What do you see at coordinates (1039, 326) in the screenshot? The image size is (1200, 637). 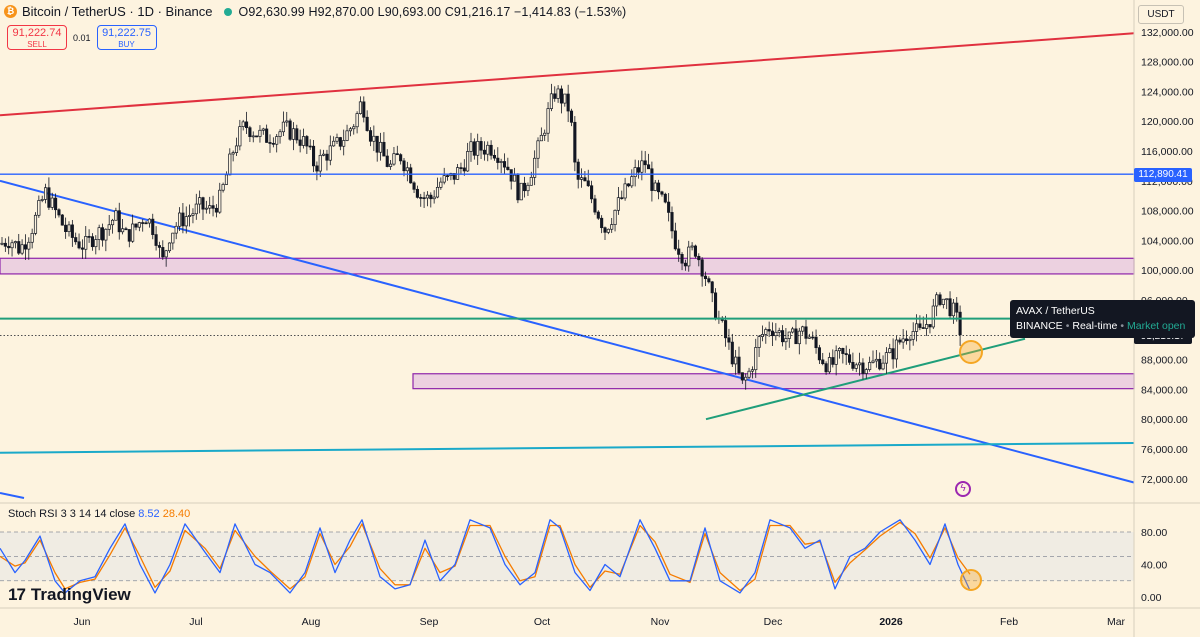 I see `tooltip-exchange: BINANCE` at bounding box center [1039, 326].